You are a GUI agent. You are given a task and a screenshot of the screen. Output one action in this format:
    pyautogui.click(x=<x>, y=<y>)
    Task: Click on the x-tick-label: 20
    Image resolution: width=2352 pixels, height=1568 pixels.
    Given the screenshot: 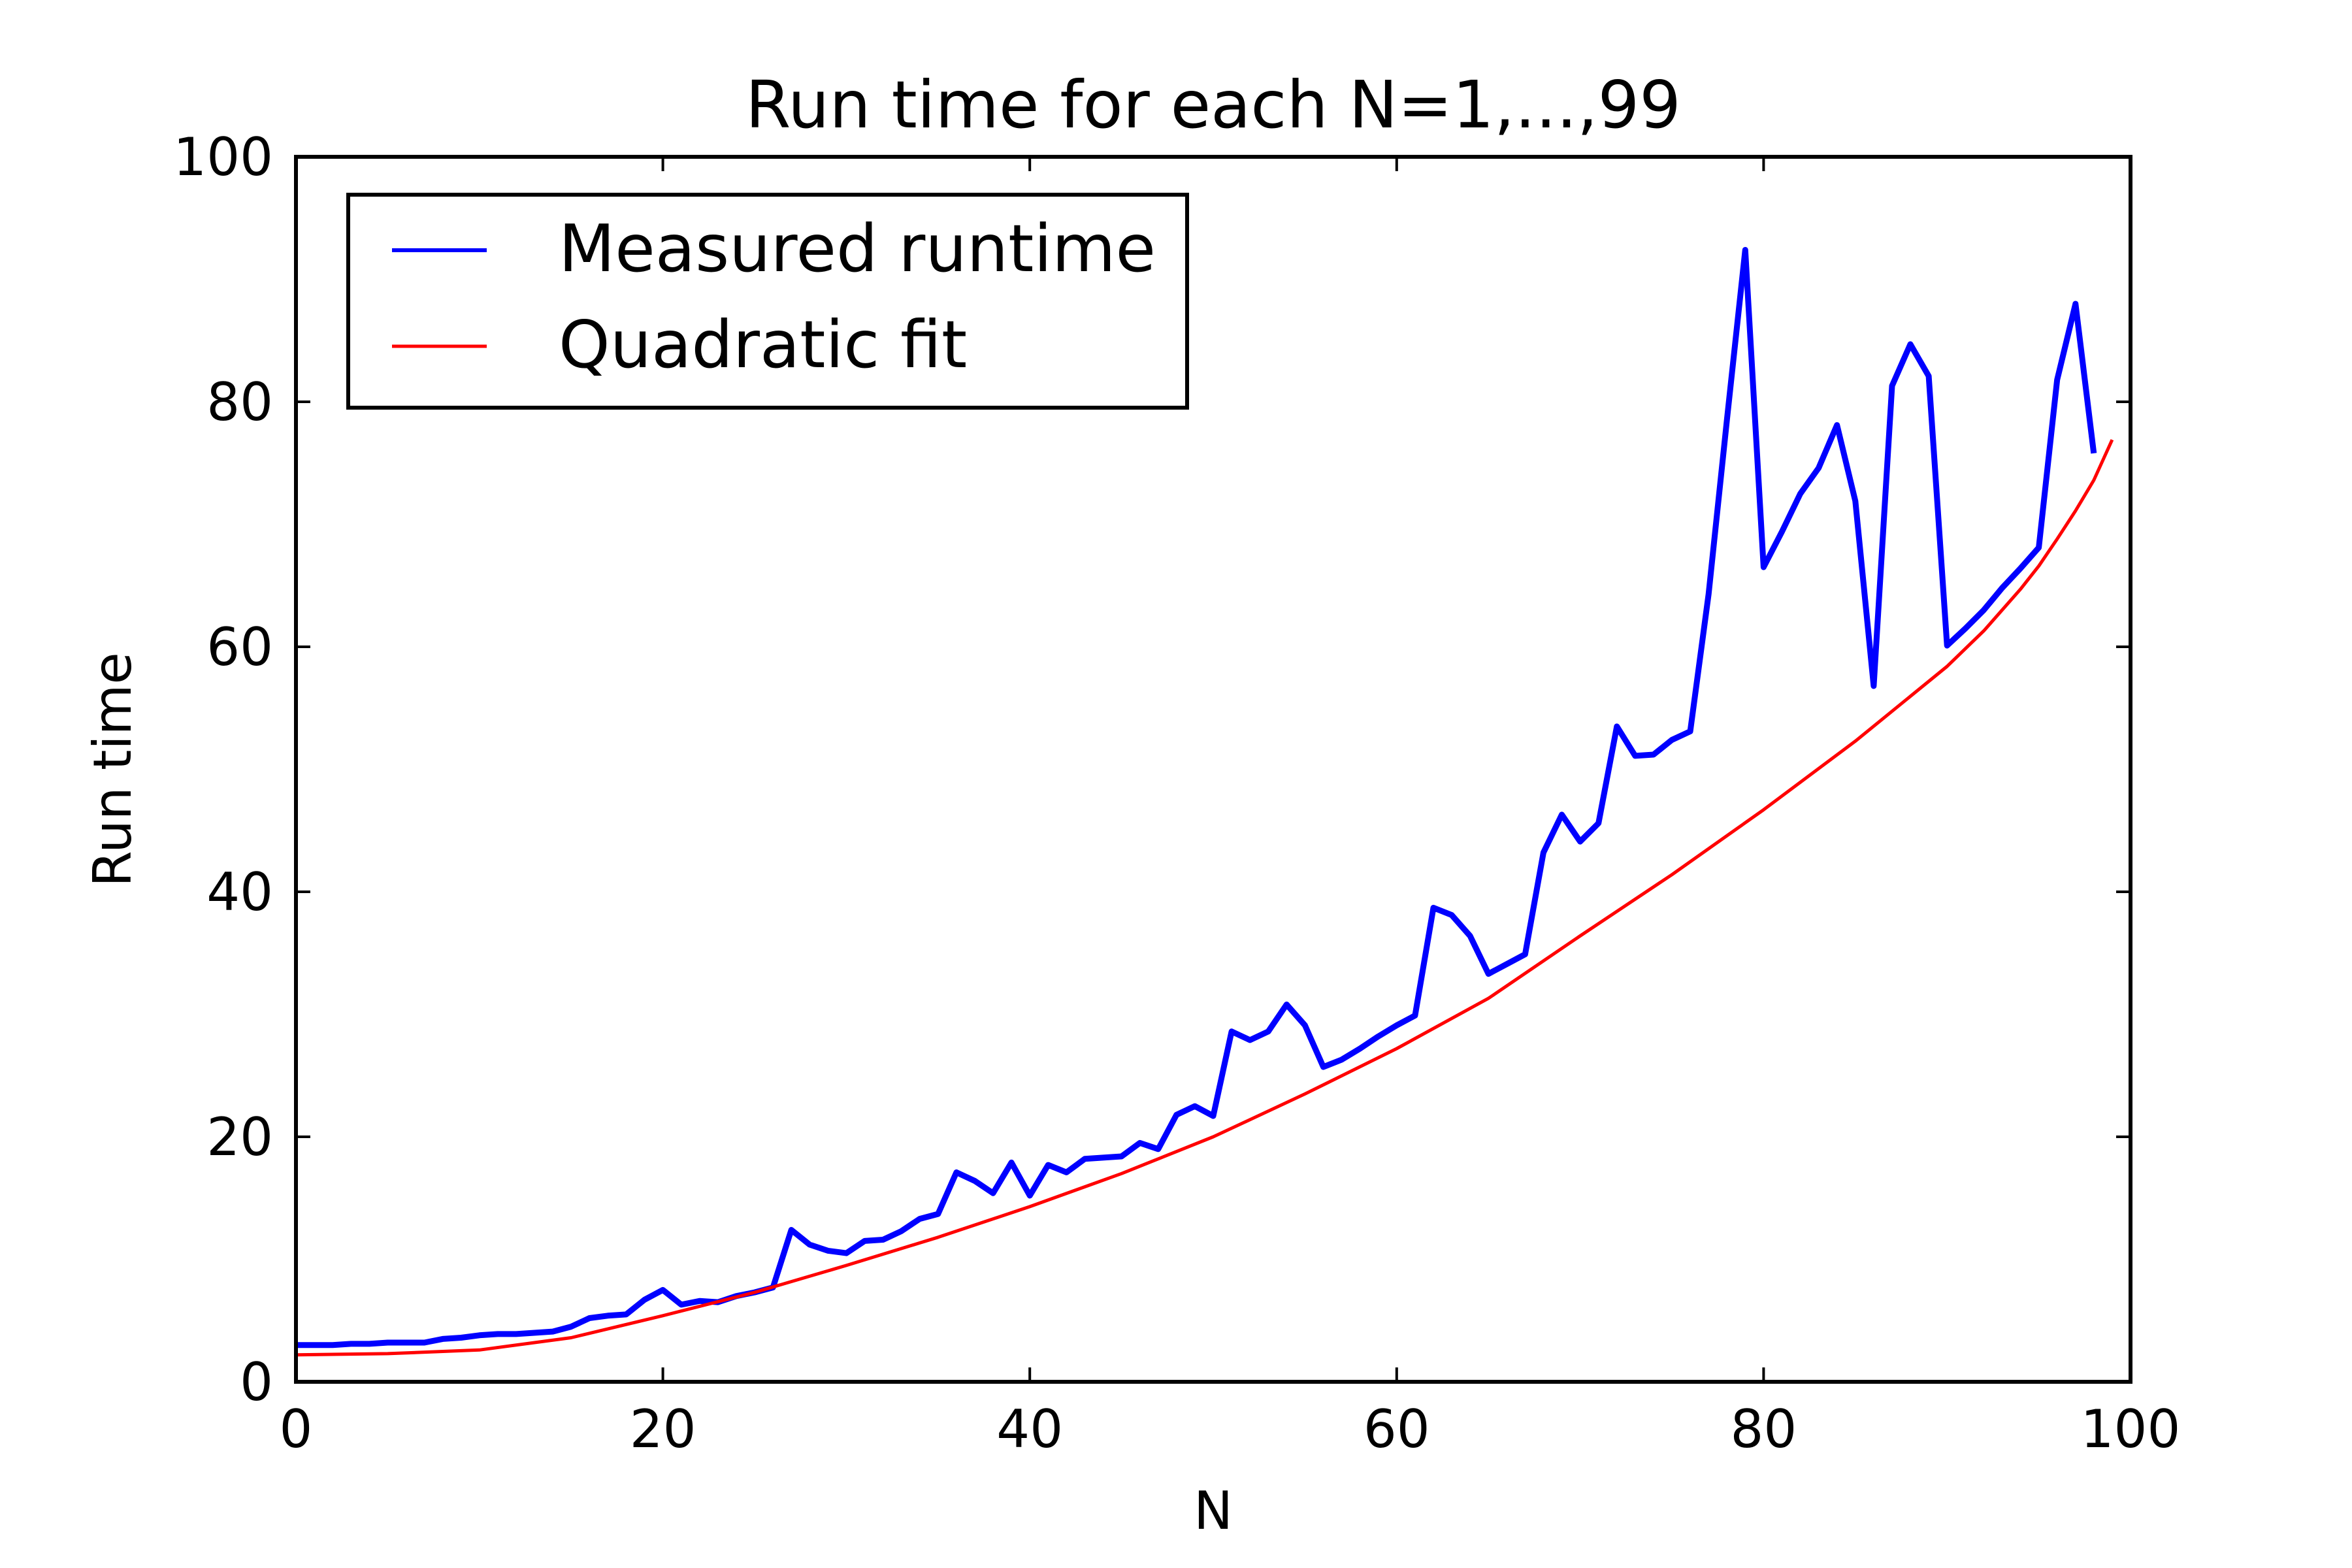 What is the action you would take?
    pyautogui.click(x=663, y=1429)
    